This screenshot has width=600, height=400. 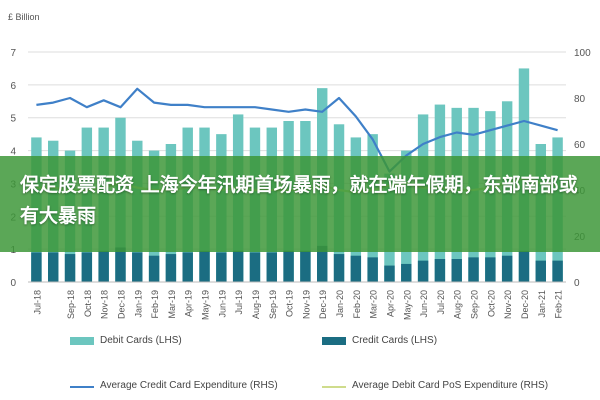 I want to click on x-tick-label: Feb-20, so click(x=357, y=304).